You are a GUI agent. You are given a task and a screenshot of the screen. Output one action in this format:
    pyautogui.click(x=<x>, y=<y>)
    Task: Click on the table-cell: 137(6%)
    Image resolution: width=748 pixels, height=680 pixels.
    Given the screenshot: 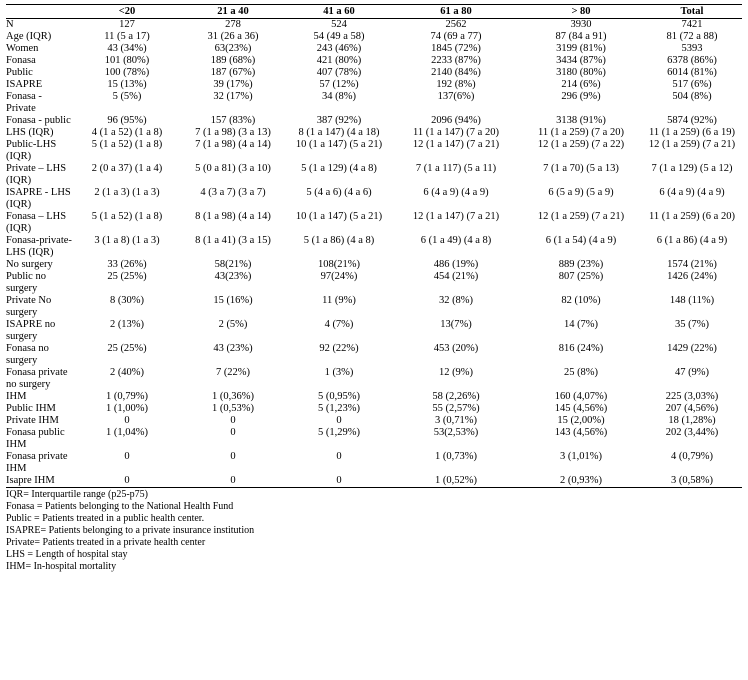 What is the action you would take?
    pyautogui.click(x=456, y=96)
    